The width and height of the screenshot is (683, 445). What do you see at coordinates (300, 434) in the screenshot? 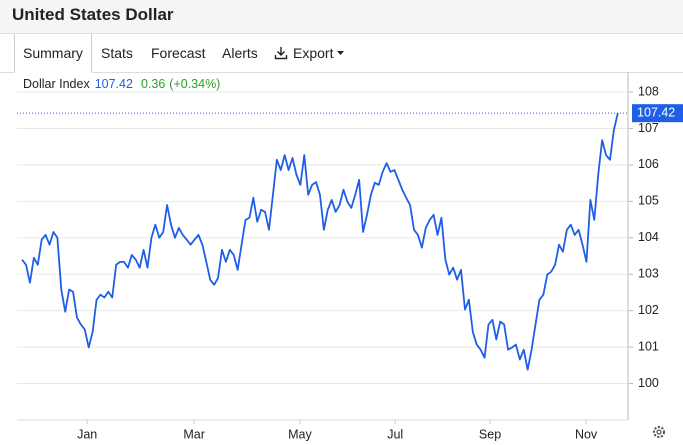
I see `x-tick-label: May` at bounding box center [300, 434].